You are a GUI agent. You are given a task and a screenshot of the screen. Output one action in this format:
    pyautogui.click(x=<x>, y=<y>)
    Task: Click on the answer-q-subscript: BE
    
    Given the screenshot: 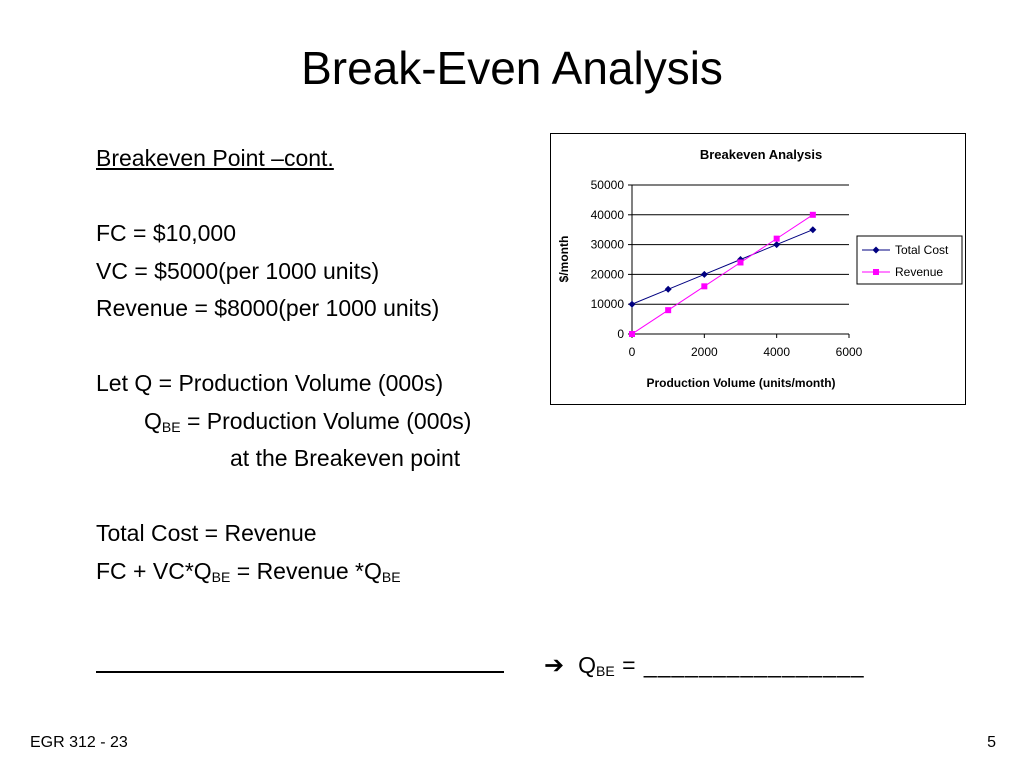 What is the action you would take?
    pyautogui.click(x=605, y=671)
    